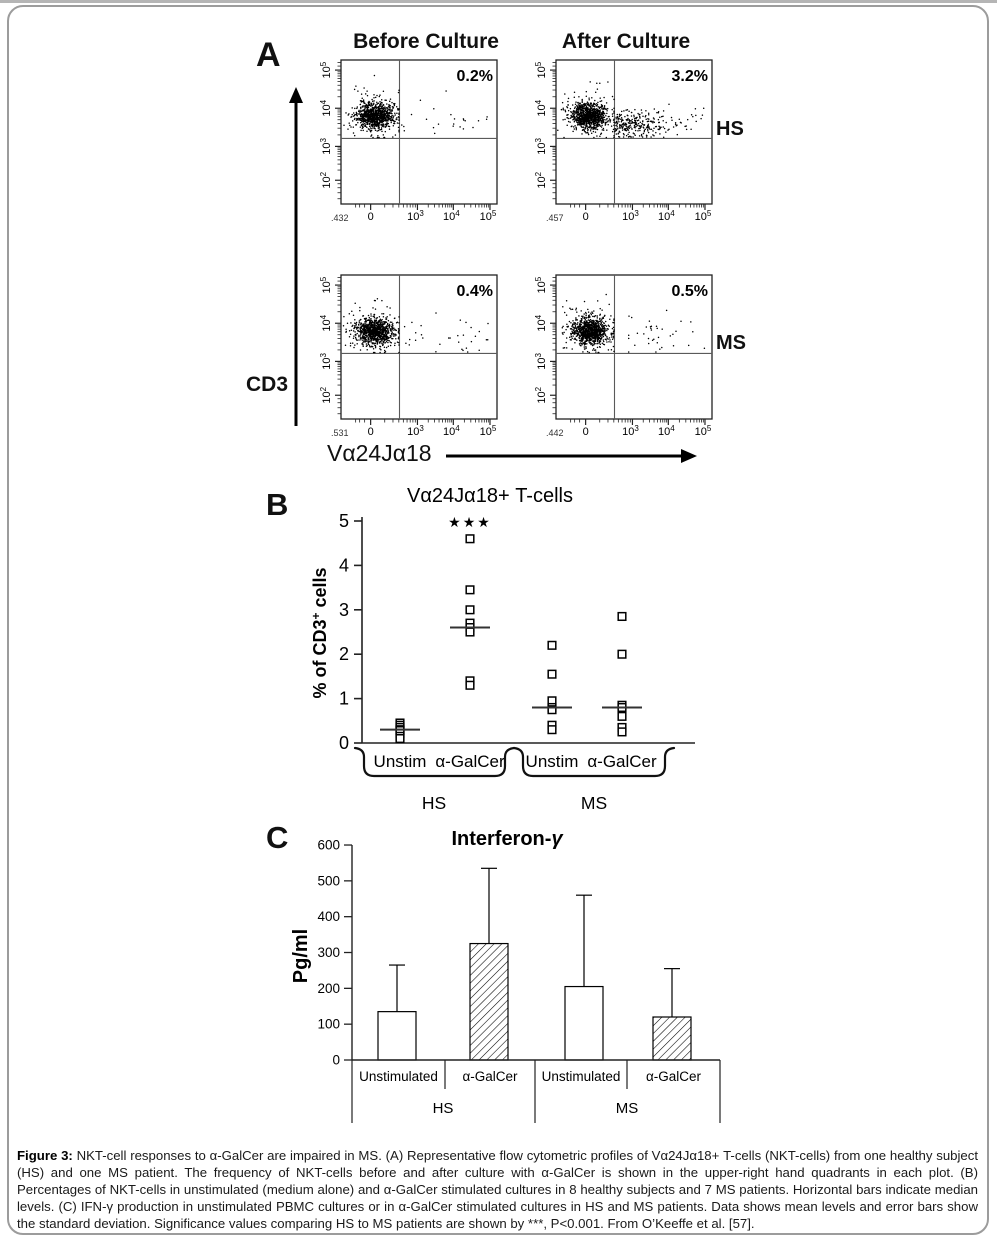  Describe the element at coordinates (328, 845) in the screenshot. I see `svg-text: 600` at that location.